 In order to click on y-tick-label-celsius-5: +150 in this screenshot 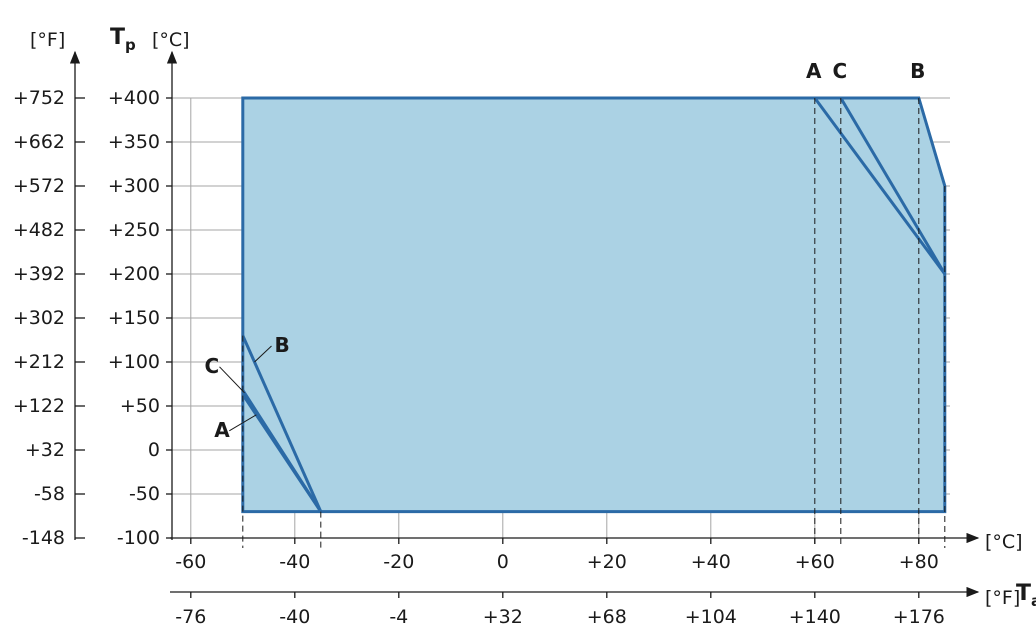, I will do `click(134, 318)`.